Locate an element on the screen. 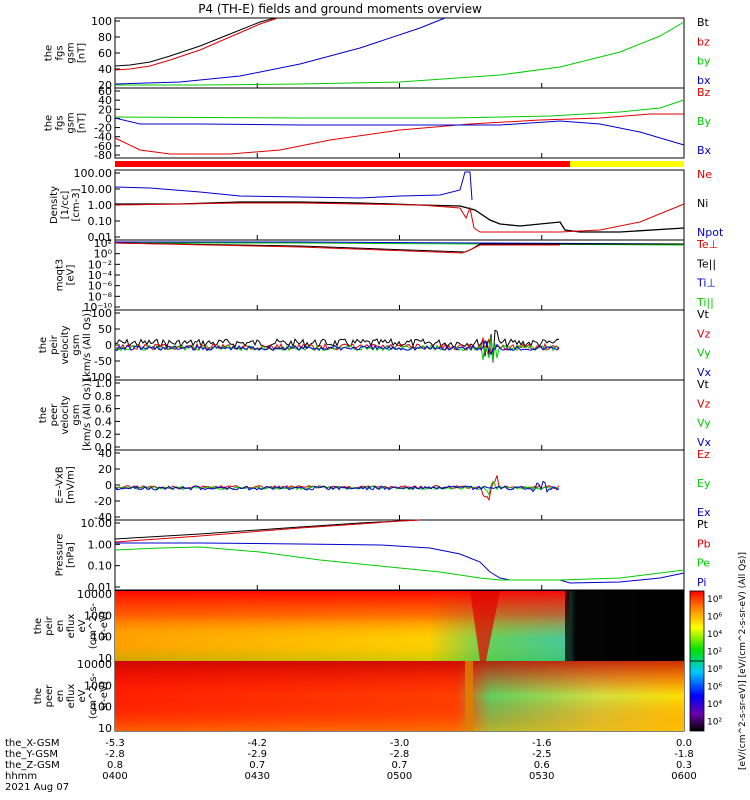  y-axis-label-line: [cm-3] is located at coordinates (76, 204).